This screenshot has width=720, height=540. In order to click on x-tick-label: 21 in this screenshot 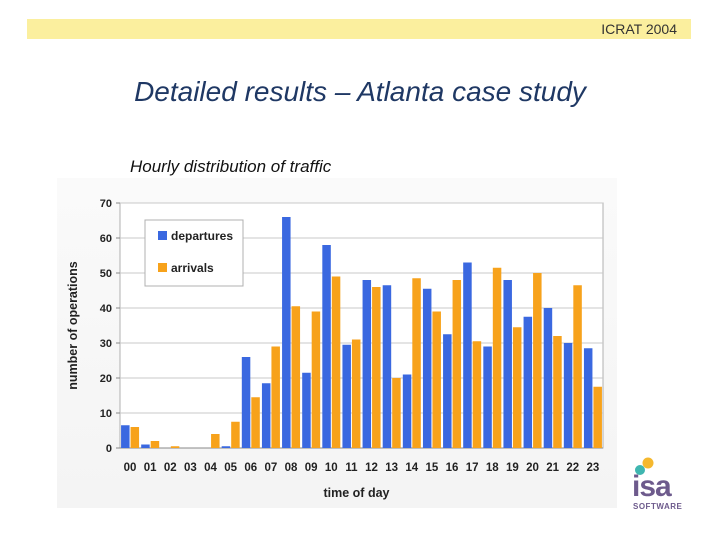, I will do `click(552, 468)`.